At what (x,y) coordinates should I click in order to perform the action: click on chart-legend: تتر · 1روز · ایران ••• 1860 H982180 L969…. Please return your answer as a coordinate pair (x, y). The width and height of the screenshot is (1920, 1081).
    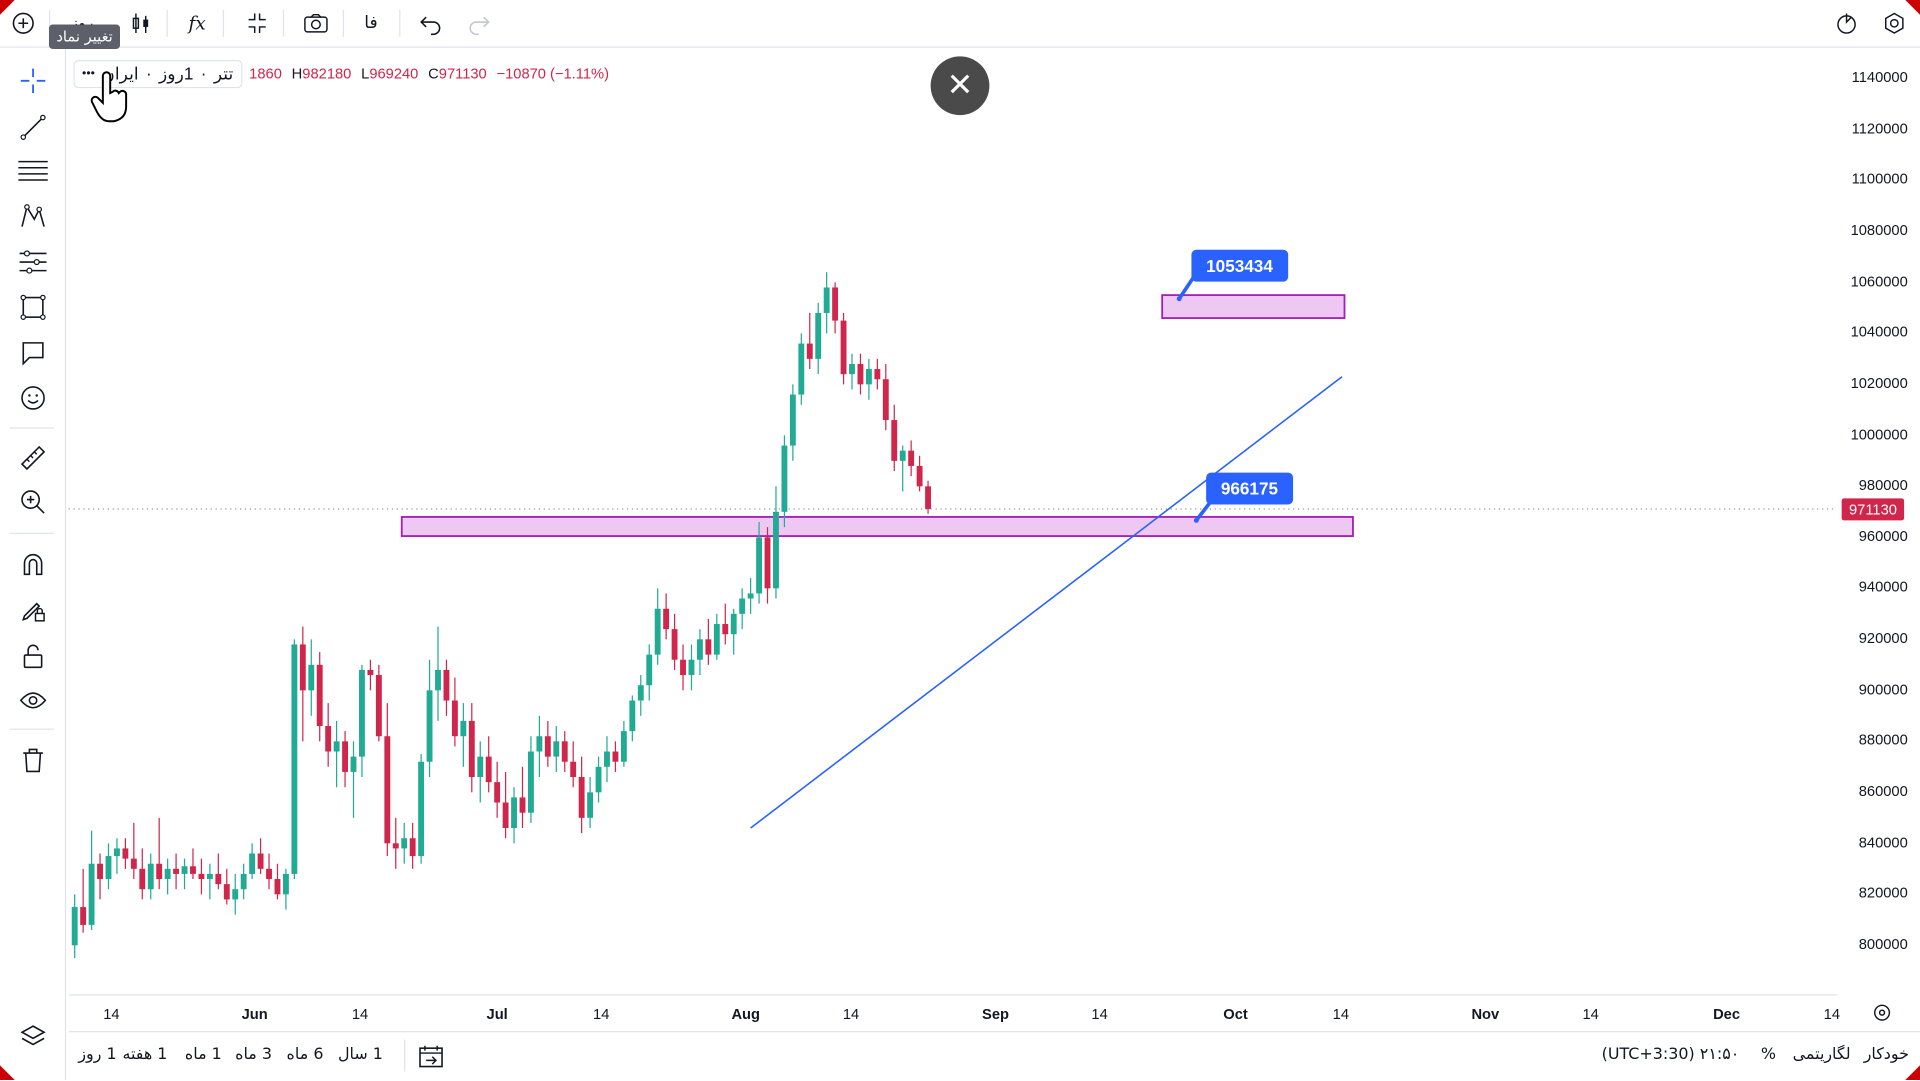
    Looking at the image, I should click on (341, 73).